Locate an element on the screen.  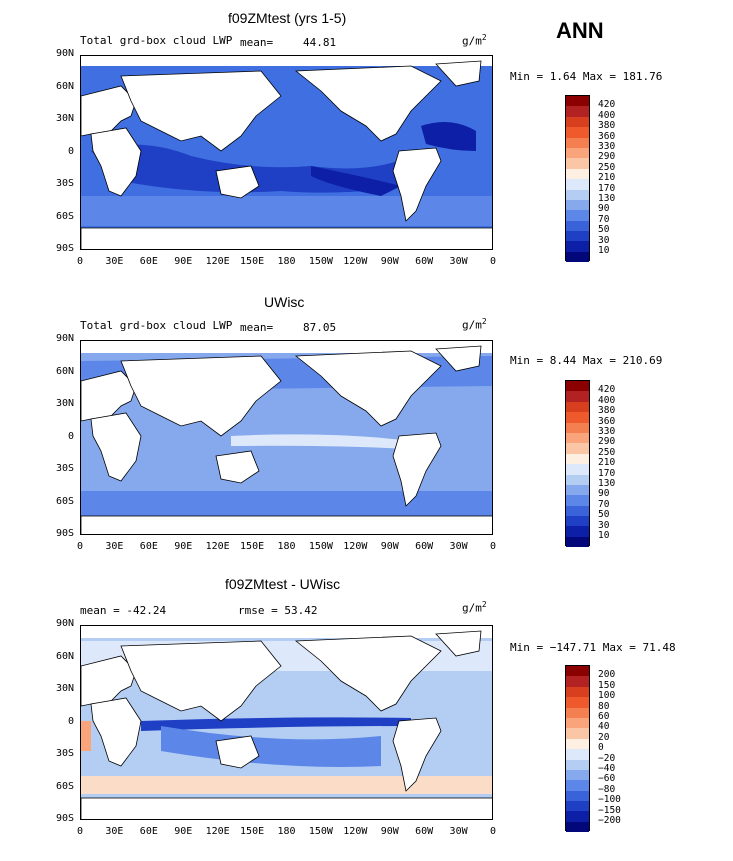
colorbar-level-label: −200 is located at coordinates (609, 820).